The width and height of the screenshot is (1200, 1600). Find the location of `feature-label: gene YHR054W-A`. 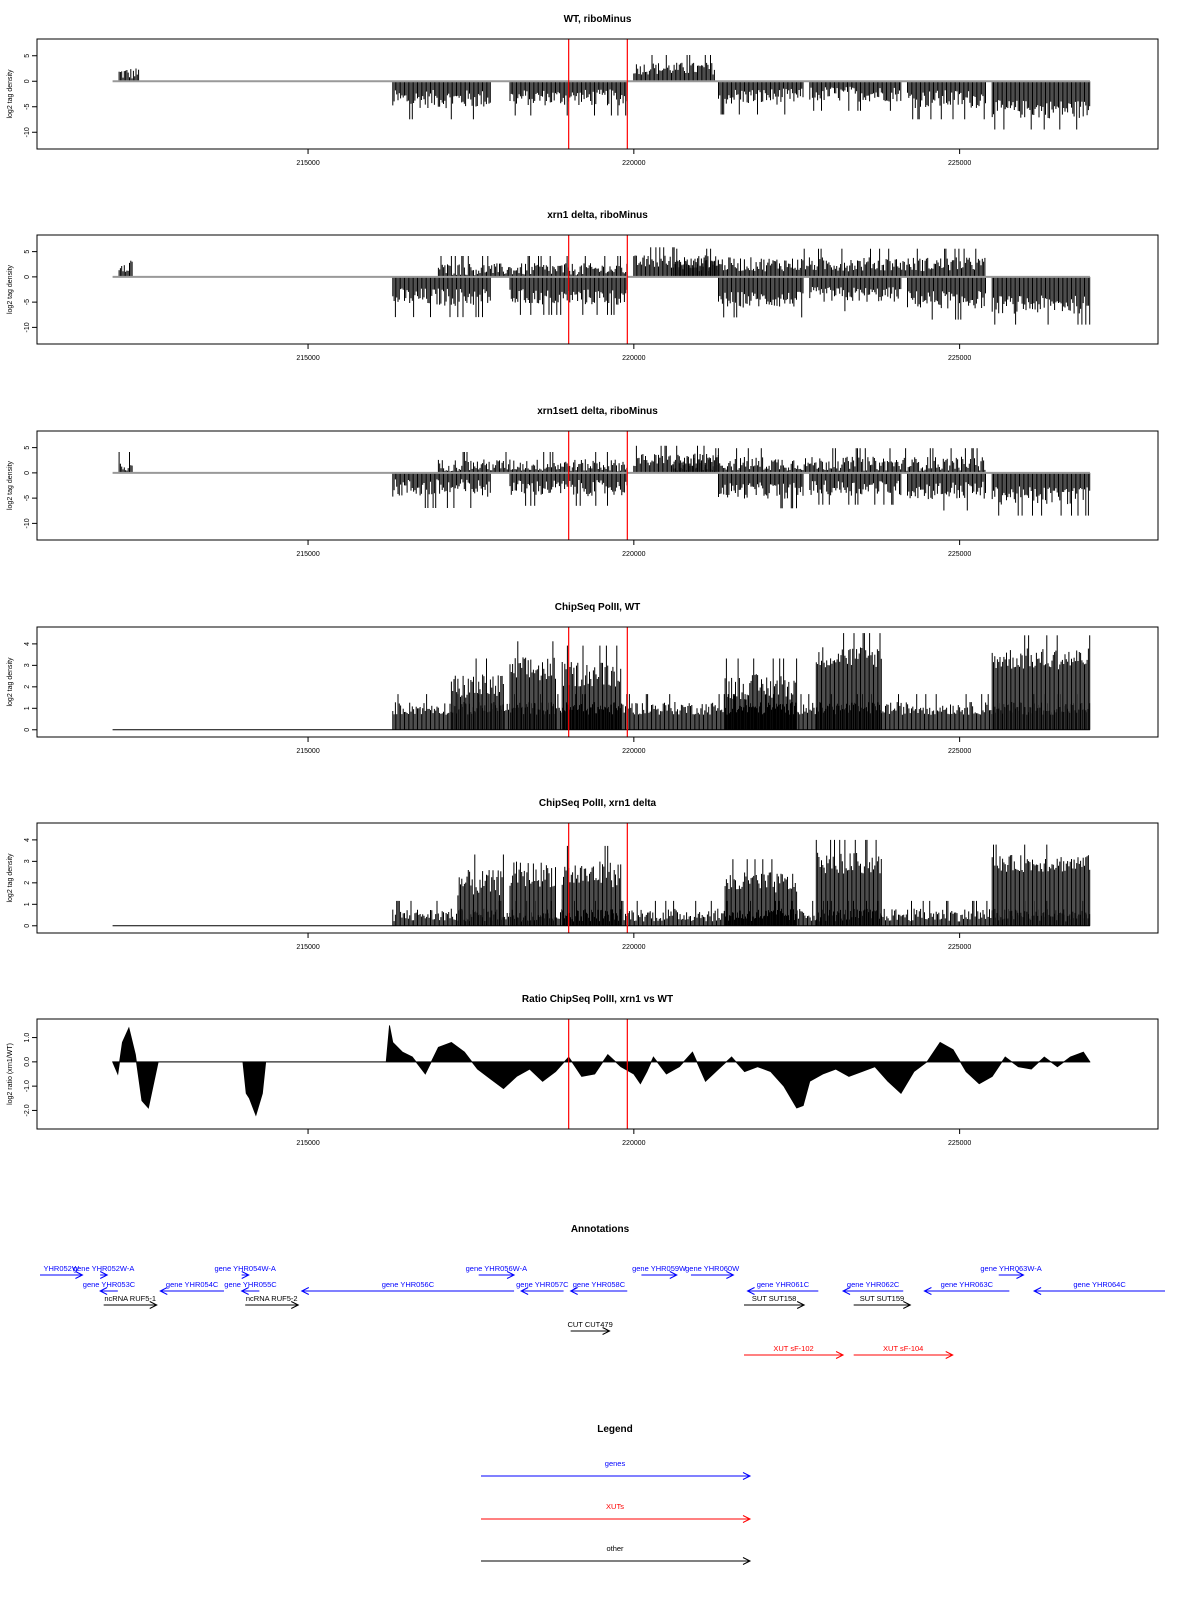

feature-label: gene YHR054W-A is located at coordinates (244, 1268).